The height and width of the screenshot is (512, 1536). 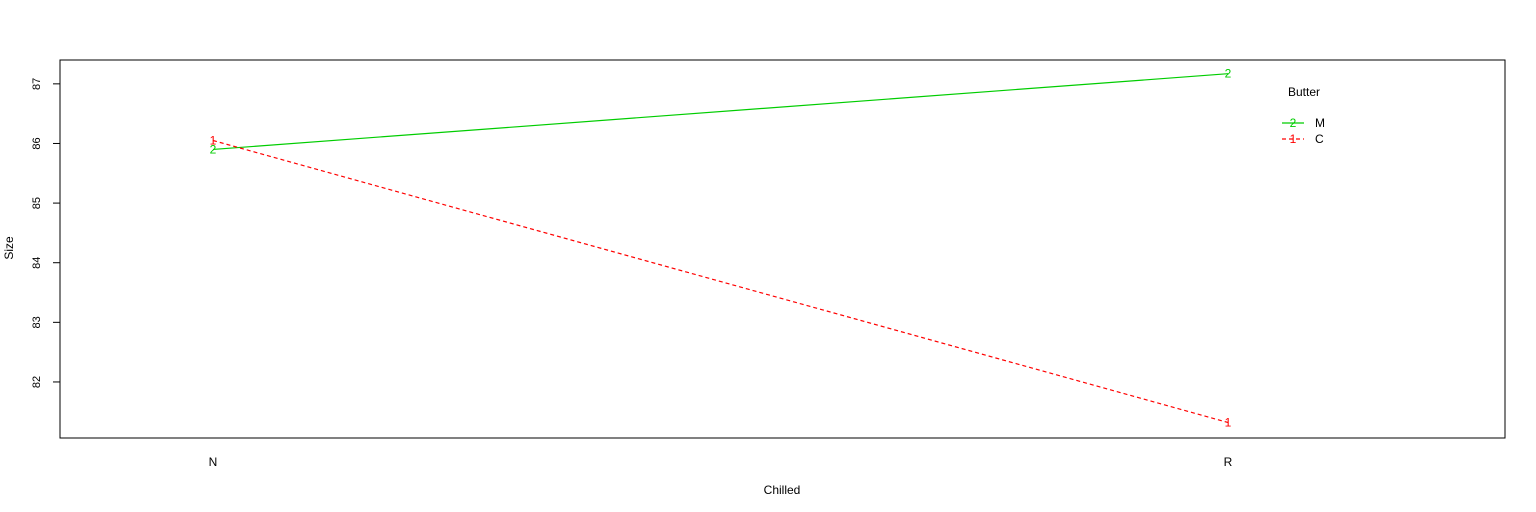 What do you see at coordinates (1319, 139) in the screenshot?
I see `legend-label-C: C` at bounding box center [1319, 139].